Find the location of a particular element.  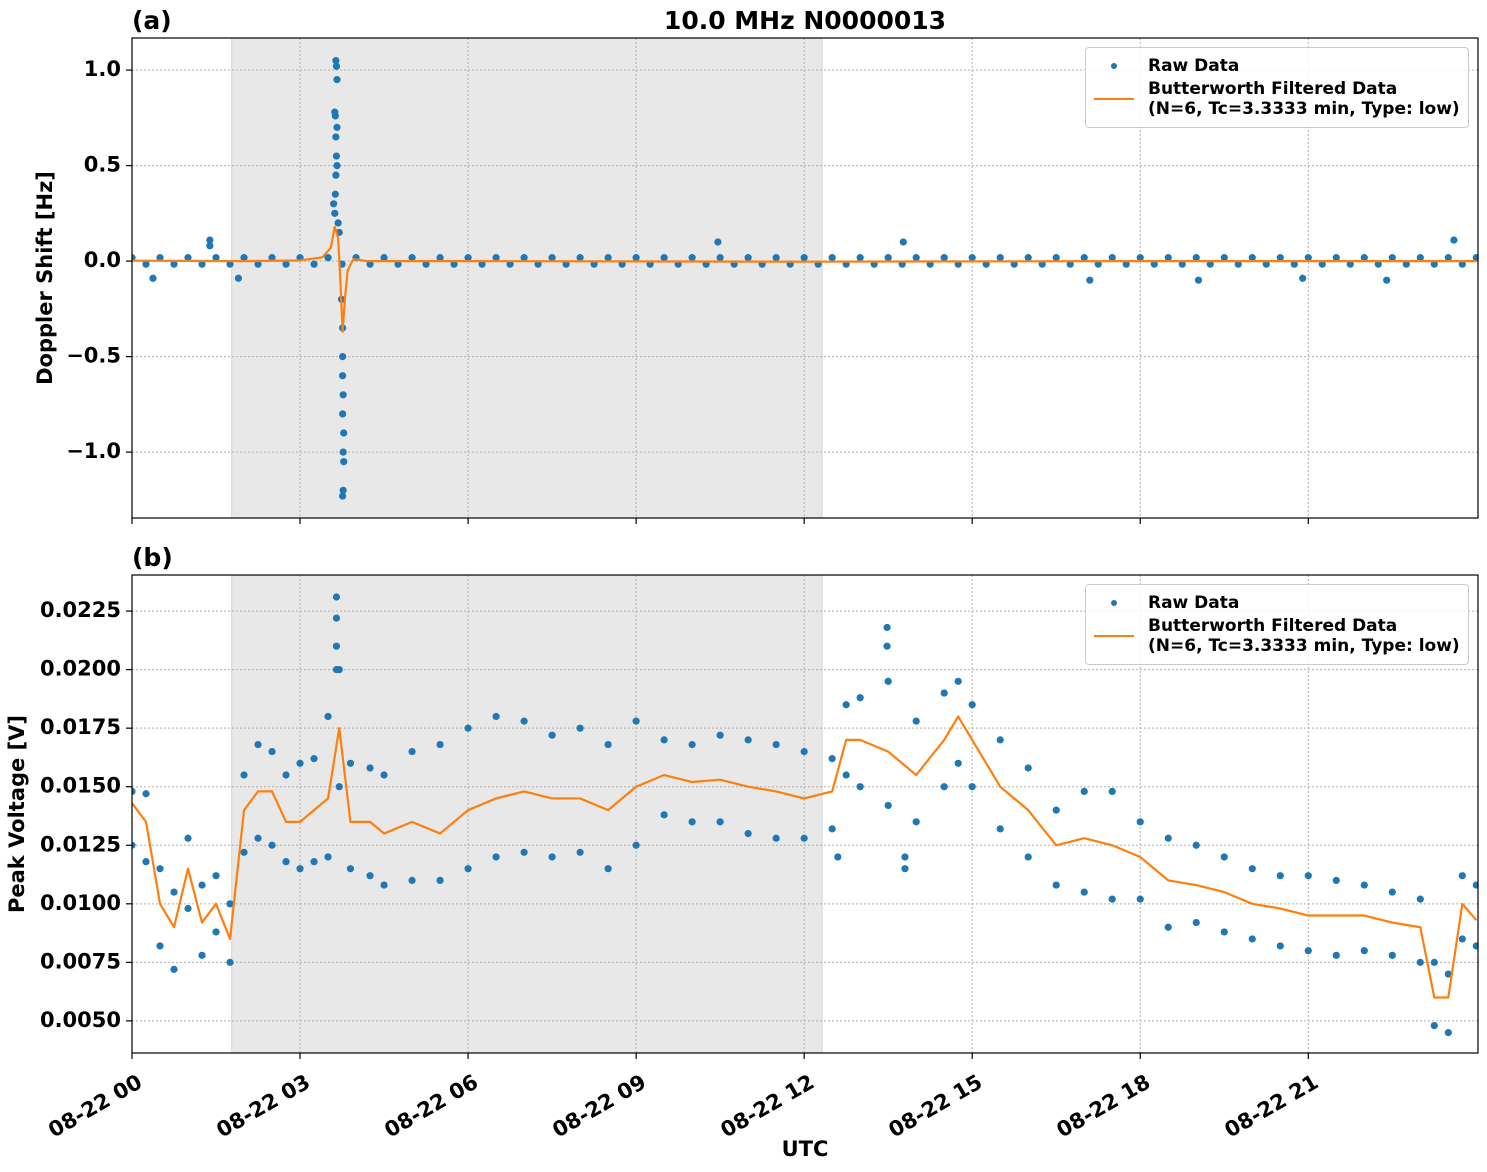

swatch-line is located at coordinates (1114, 99).